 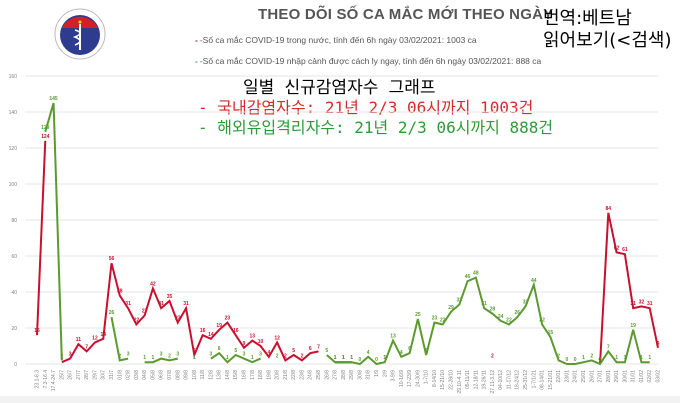 What do you see at coordinates (187, 375) in the screenshot?
I see `x-tick-label: 09/8` at bounding box center [187, 375].